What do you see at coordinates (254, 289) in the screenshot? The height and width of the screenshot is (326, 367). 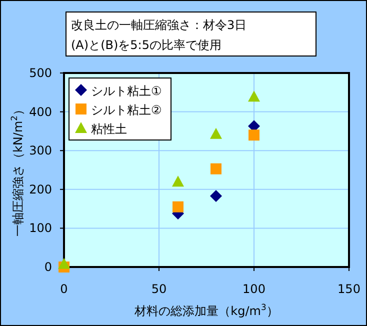 I see `x-tick-label: 100` at bounding box center [254, 289].